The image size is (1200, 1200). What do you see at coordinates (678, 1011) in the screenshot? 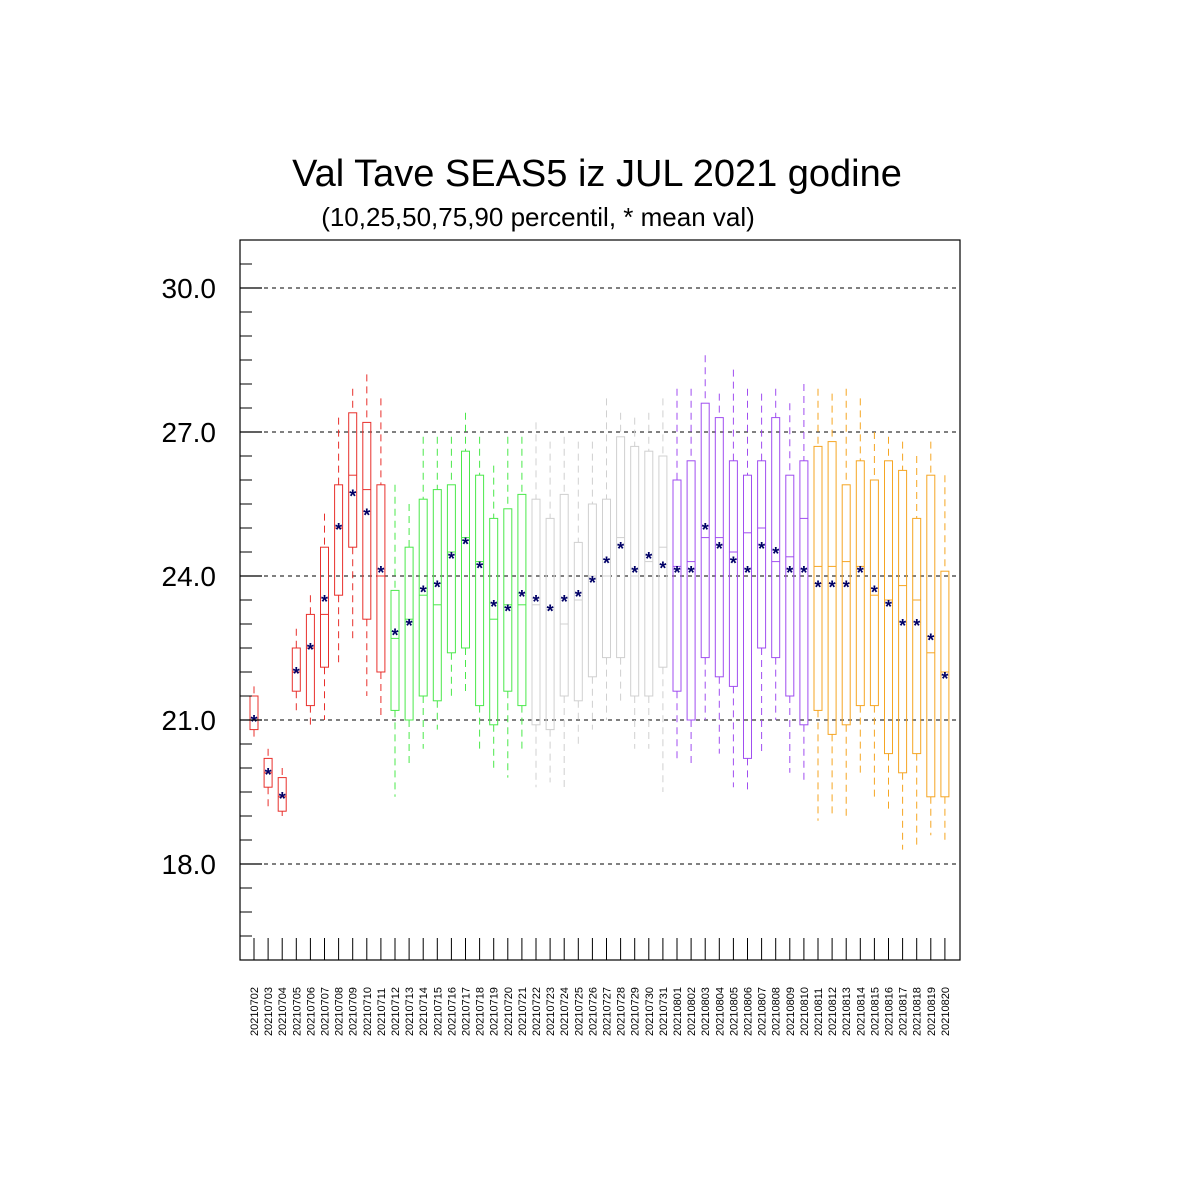
I see `x-tick-label: 20210801` at bounding box center [678, 1011].